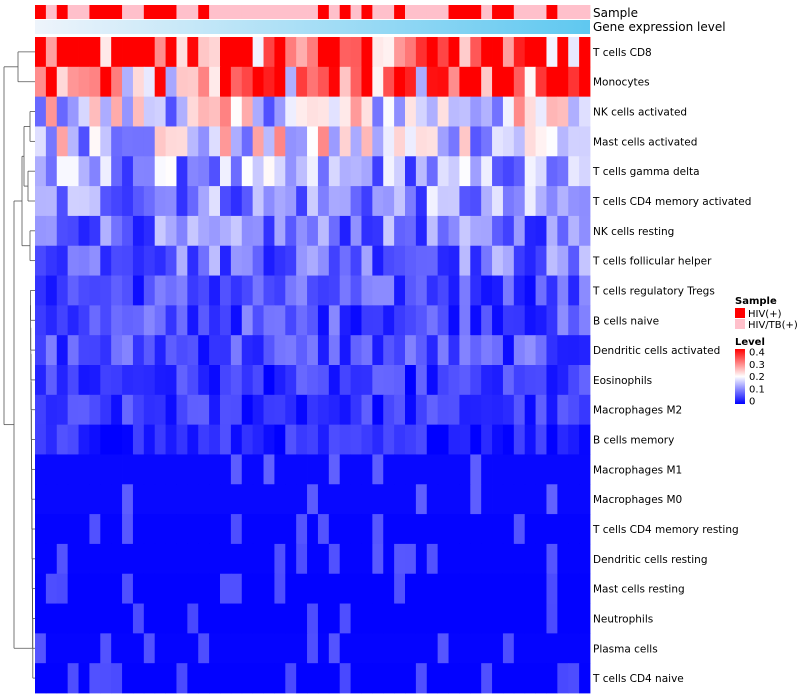 The image size is (800, 700). What do you see at coordinates (637, 500) in the screenshot?
I see `row-label: Macrophages M0` at bounding box center [637, 500].